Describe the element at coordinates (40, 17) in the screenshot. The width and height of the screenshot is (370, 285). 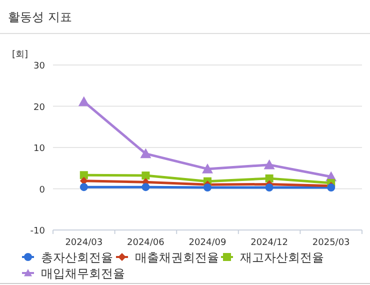
I see `title: 활동성 지표` at that location.